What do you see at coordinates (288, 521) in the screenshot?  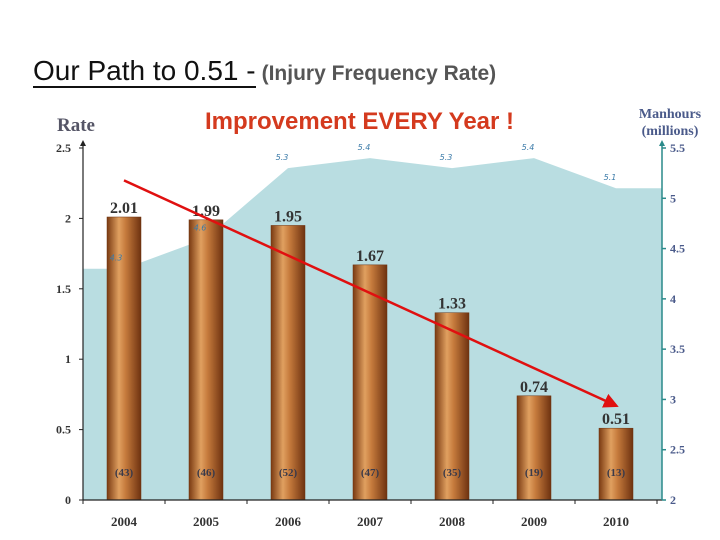 I see `x-tick-label: 2006` at bounding box center [288, 521].